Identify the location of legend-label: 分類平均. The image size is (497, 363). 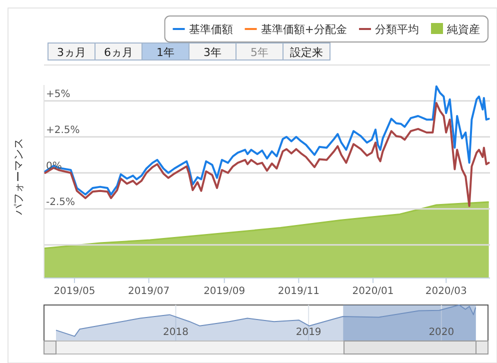
(397, 29).